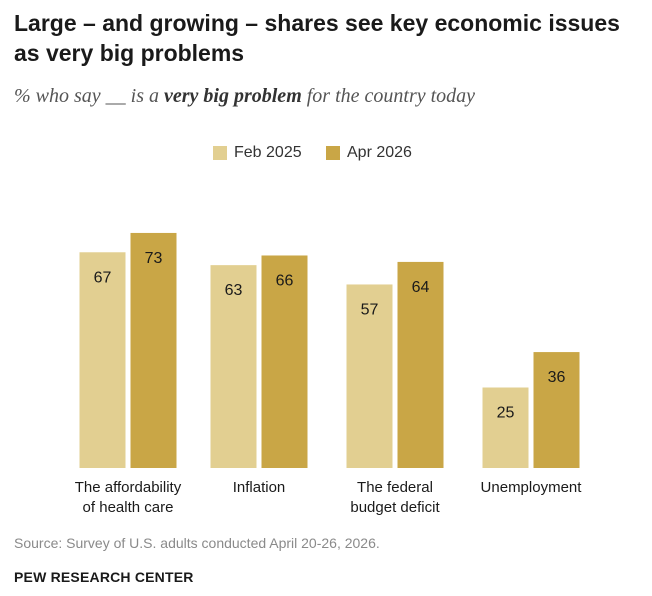 The image size is (652, 596). Describe the element at coordinates (370, 309) in the screenshot. I see `data-label-feb-2025-the-federal-budget-deficit: 57` at that location.